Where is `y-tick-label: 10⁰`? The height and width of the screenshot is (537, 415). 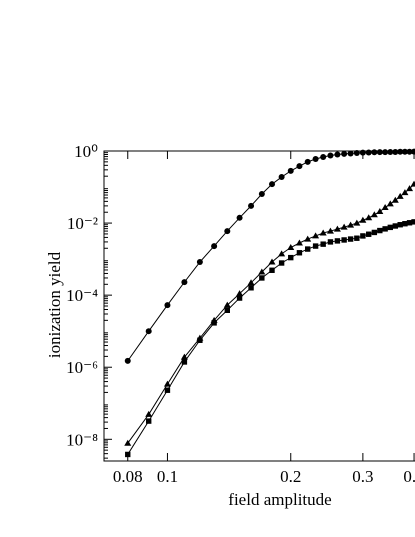
y-tick-label: 10⁰ is located at coordinates (86, 151).